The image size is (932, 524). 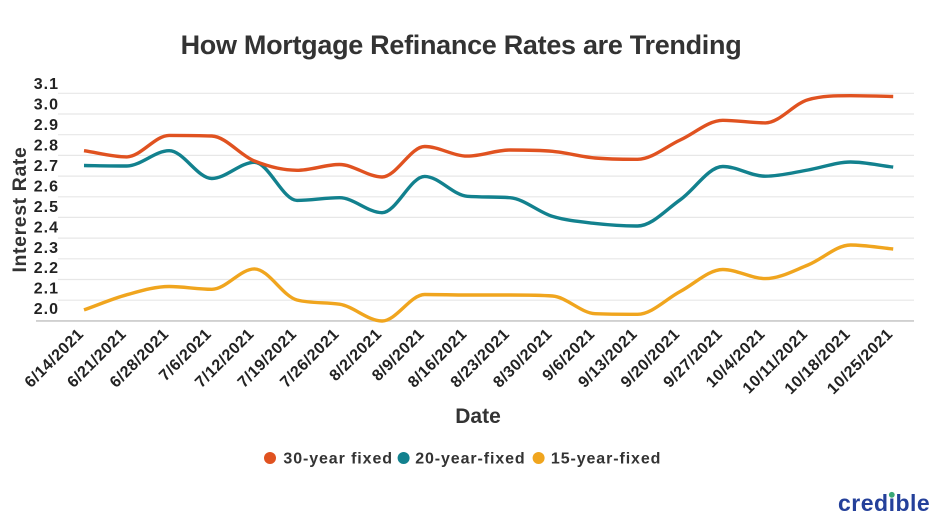 What do you see at coordinates (46, 186) in the screenshot?
I see `svg-text: 2.6` at bounding box center [46, 186].